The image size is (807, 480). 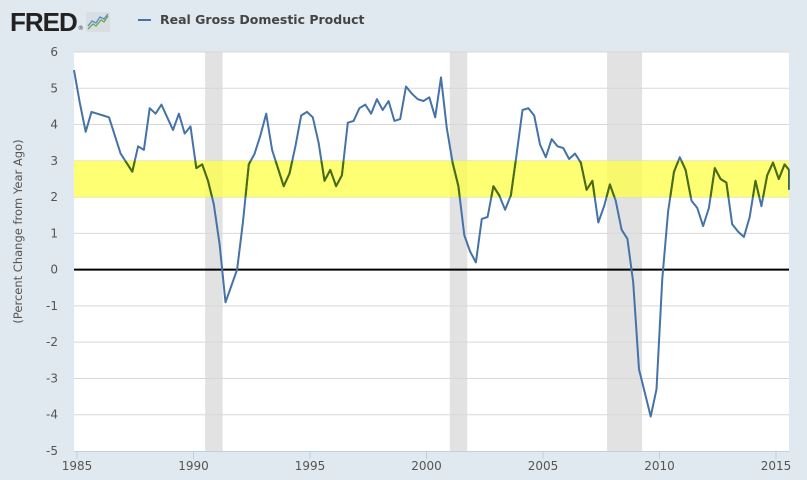 What do you see at coordinates (54, 88) in the screenshot?
I see `y-tick-label: 5` at bounding box center [54, 88].